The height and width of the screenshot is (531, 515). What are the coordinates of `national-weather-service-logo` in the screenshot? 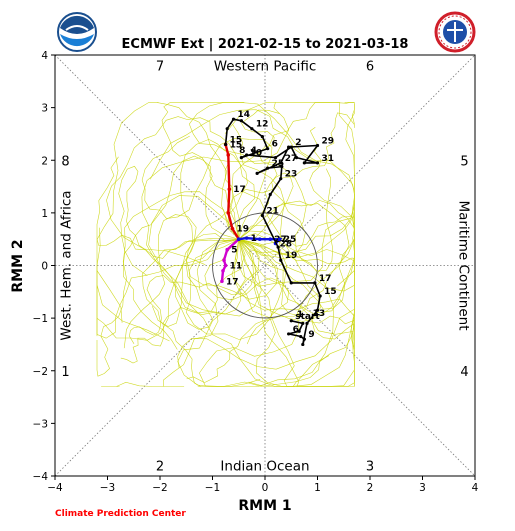 It's located at (455, 32).